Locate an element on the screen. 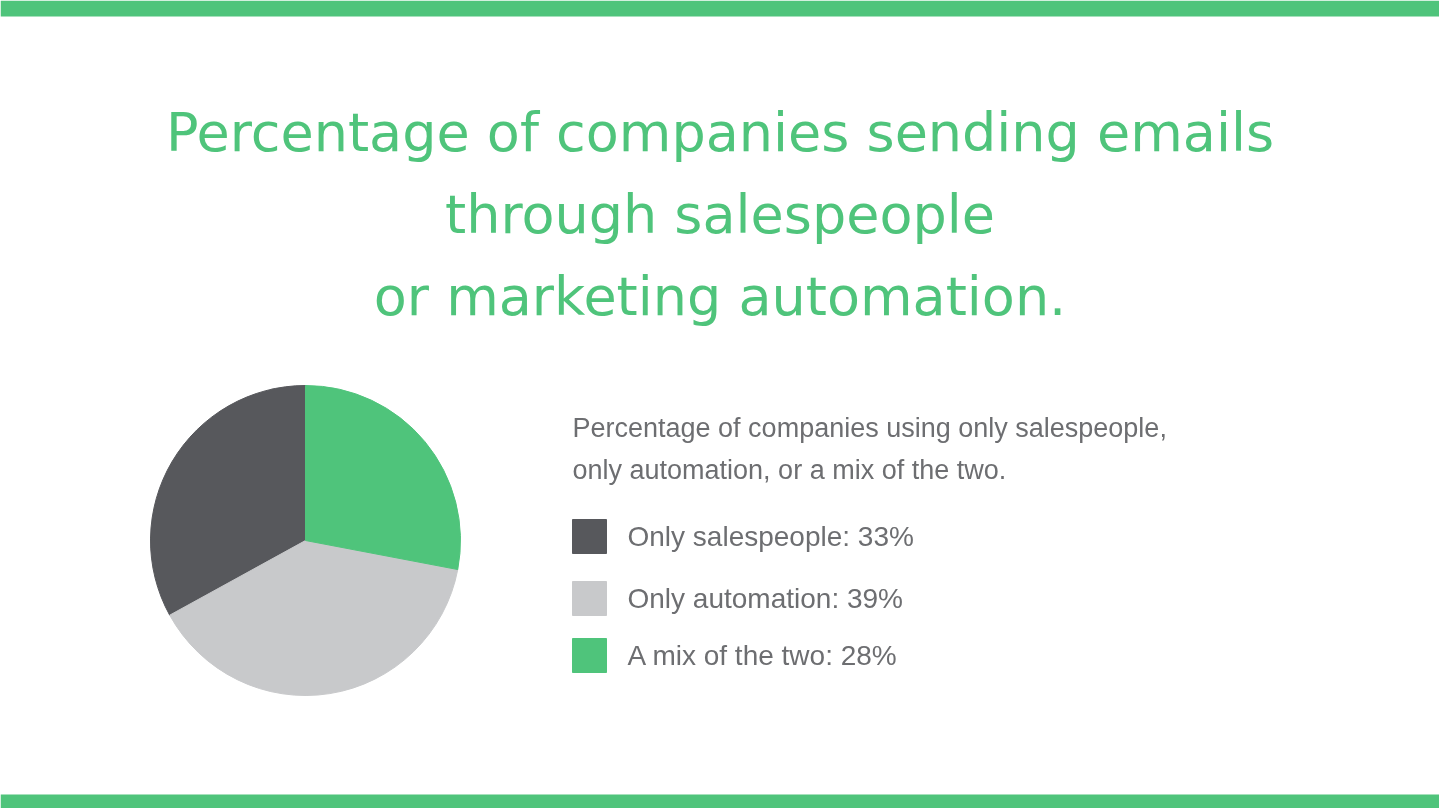 This screenshot has width=1439, height=808. legend-label: Only salespeople: 33% is located at coordinates (770, 536).